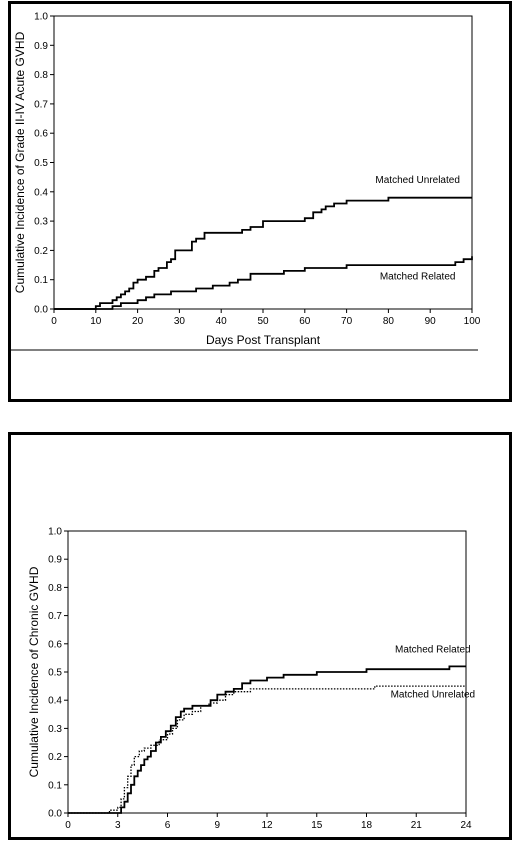  Describe the element at coordinates (55, 616) in the screenshot. I see `chronic-y-tick-label: 0.7` at that location.